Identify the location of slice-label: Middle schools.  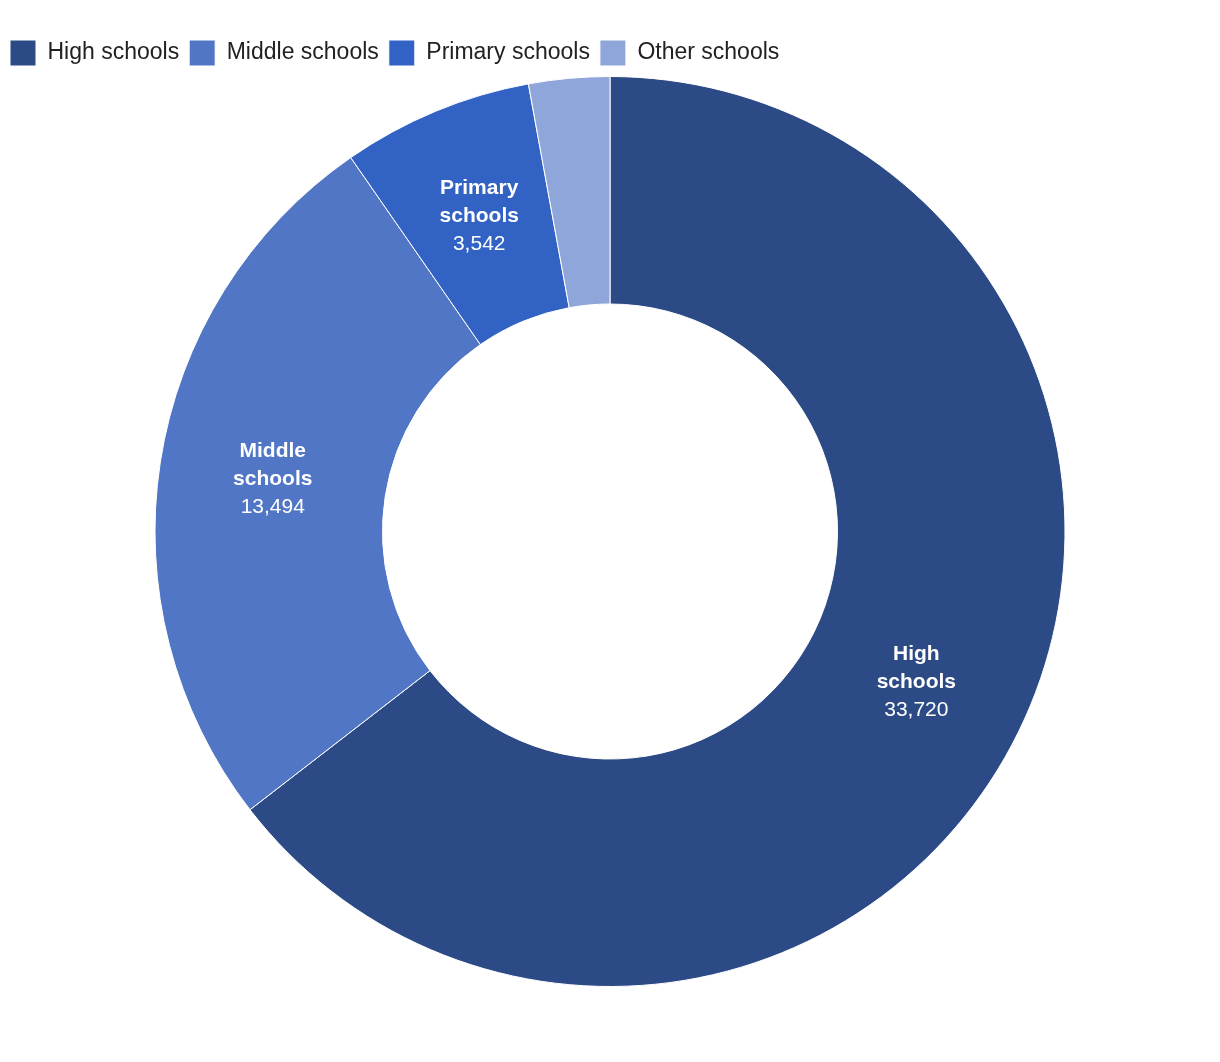
(273, 464).